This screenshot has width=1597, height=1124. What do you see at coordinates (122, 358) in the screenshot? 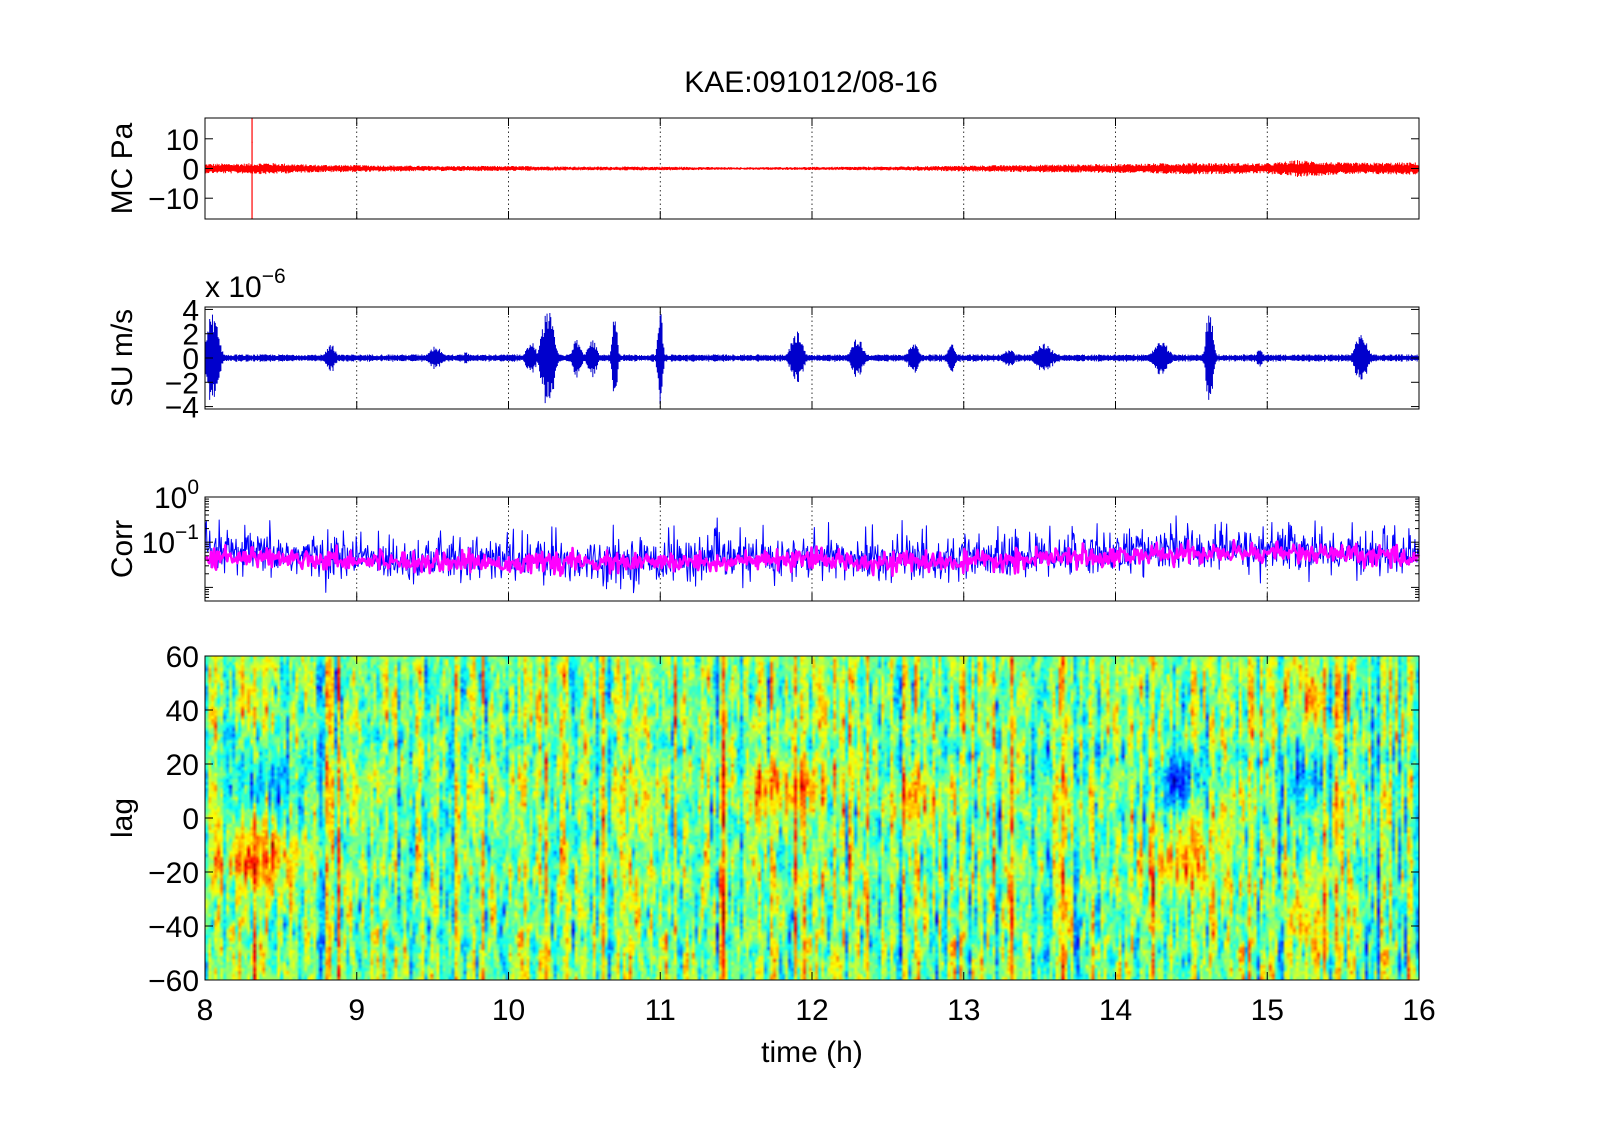
I see `su-ylabel: SU m/s` at bounding box center [122, 358].